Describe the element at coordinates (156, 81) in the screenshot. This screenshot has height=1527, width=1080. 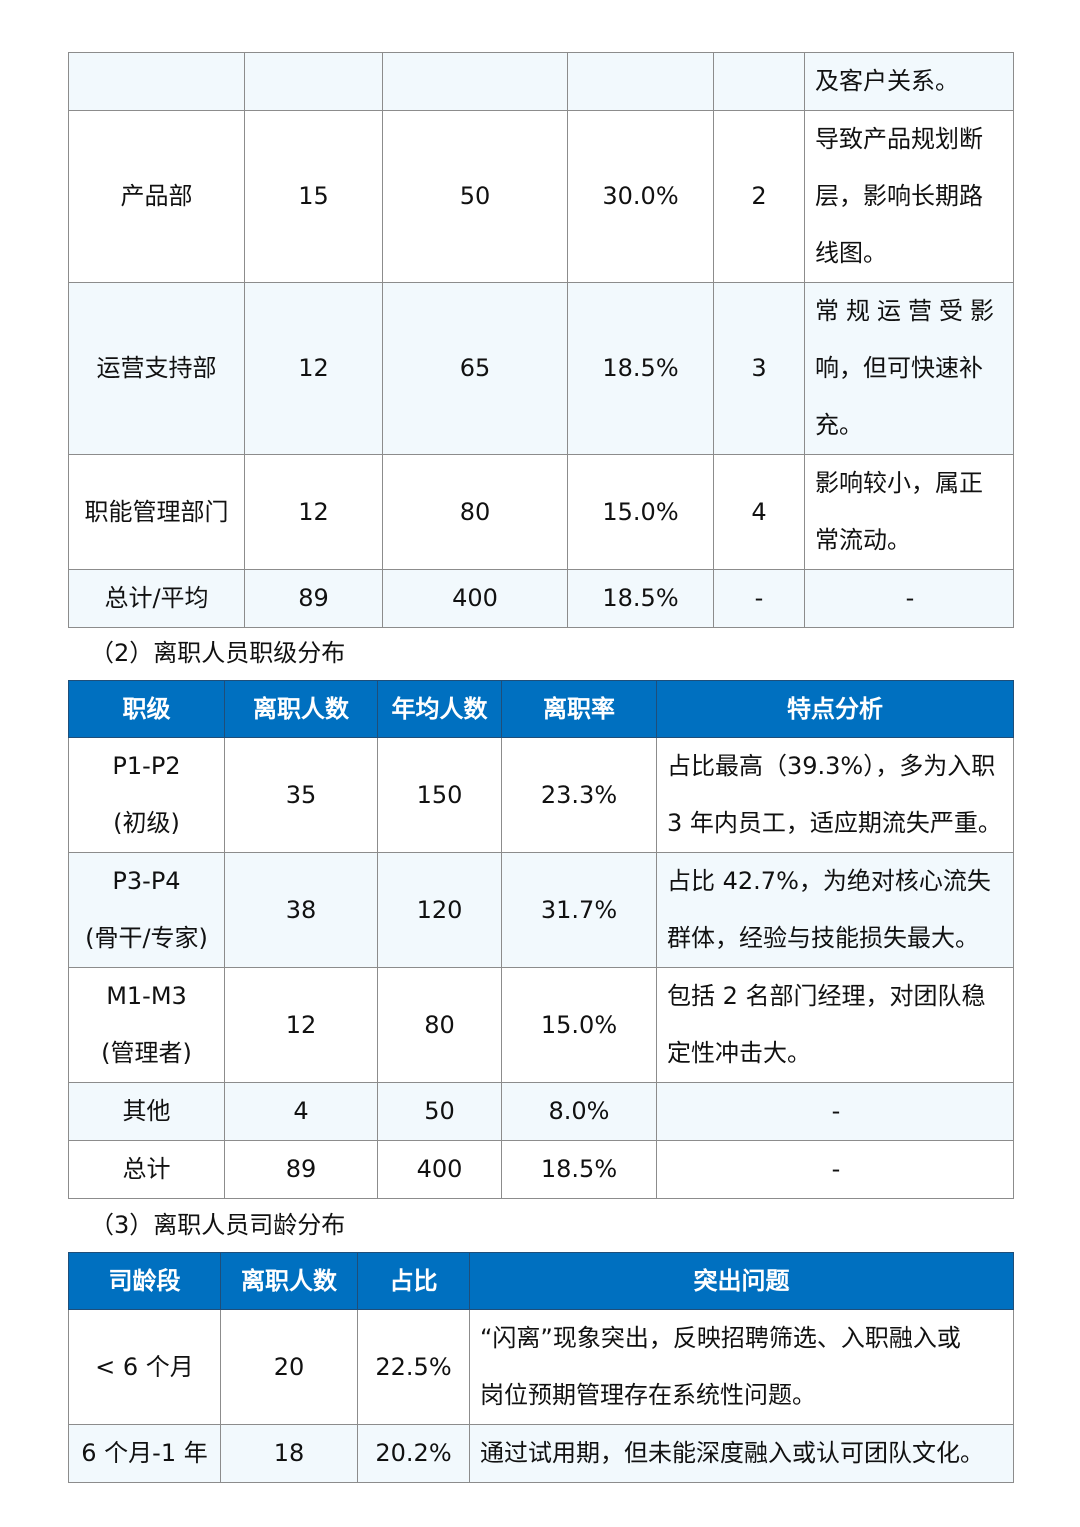
I see `dept-cell` at that location.